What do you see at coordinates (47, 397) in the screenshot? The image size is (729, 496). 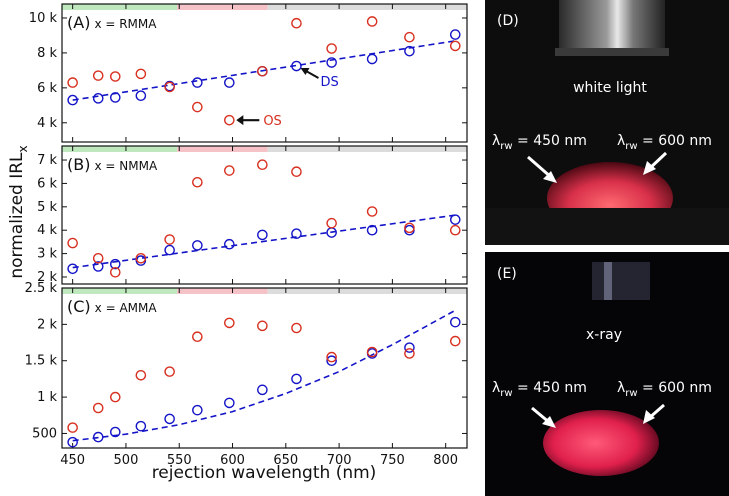 I see `y-tick-label: 1 k` at bounding box center [47, 397].